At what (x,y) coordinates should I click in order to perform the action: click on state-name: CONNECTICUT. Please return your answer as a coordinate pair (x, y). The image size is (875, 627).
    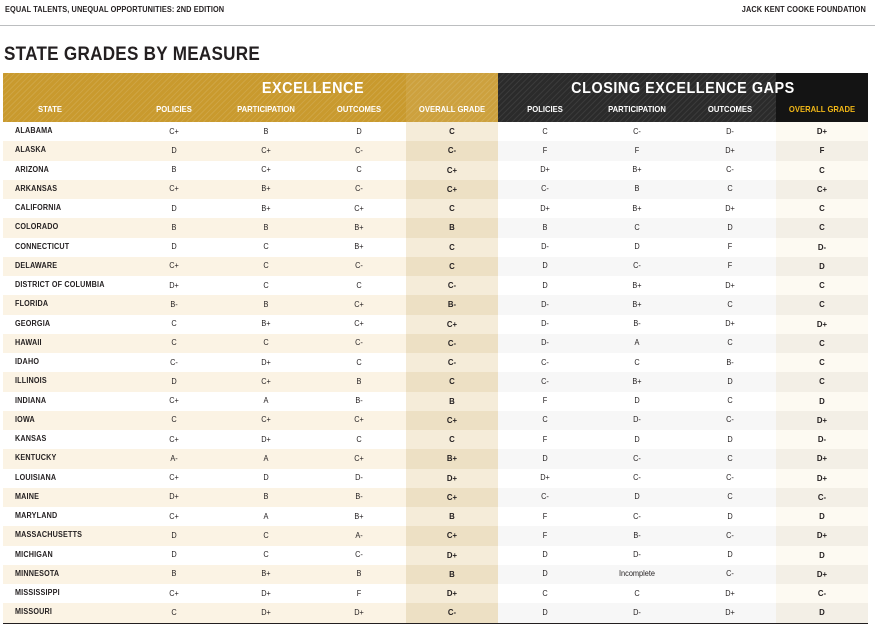
    Looking at the image, I should click on (42, 246).